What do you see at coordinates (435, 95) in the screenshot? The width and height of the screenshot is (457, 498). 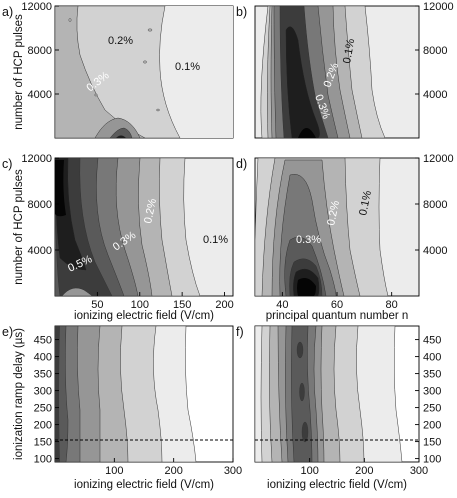 I see `panel-1-ytick-label-0: 4000` at bounding box center [435, 95].